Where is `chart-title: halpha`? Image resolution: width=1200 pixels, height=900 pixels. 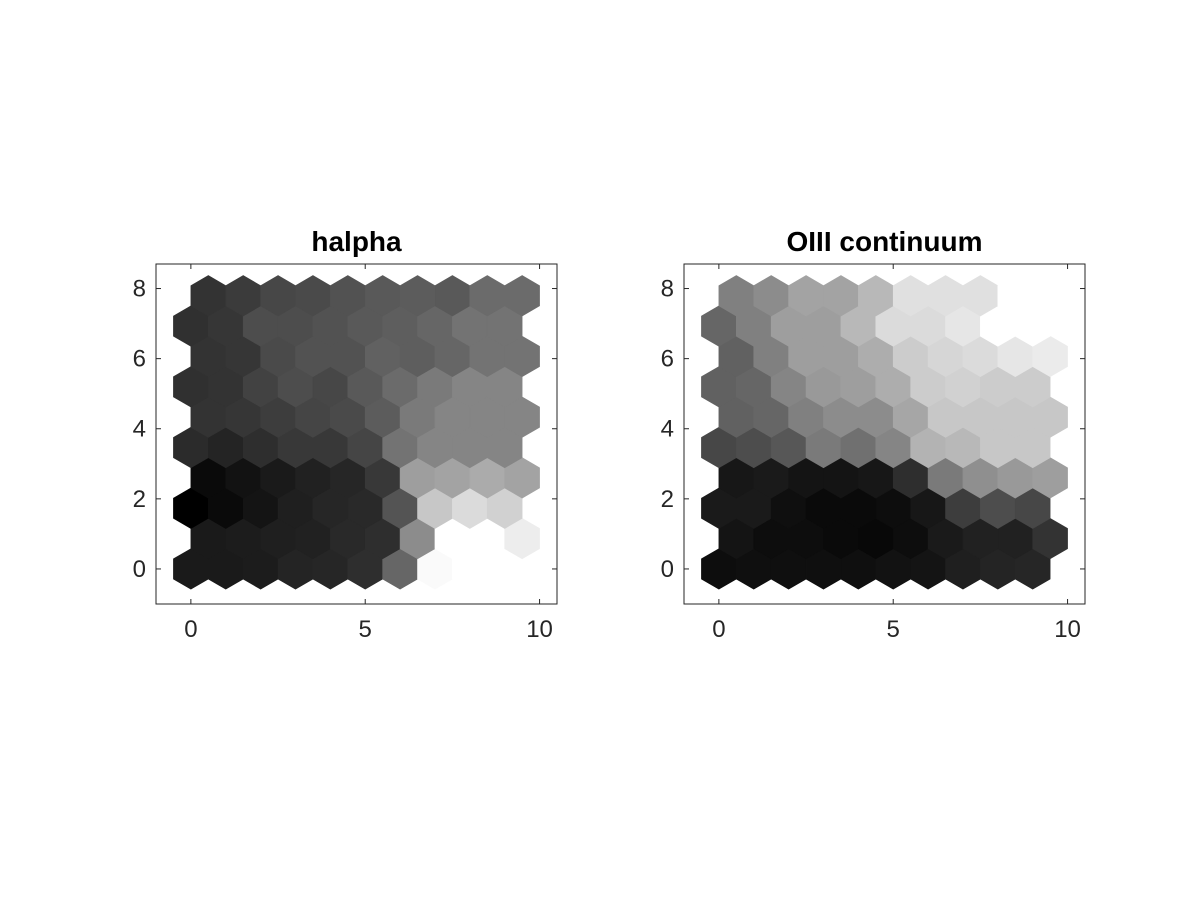 chart-title: halpha is located at coordinates (356, 241).